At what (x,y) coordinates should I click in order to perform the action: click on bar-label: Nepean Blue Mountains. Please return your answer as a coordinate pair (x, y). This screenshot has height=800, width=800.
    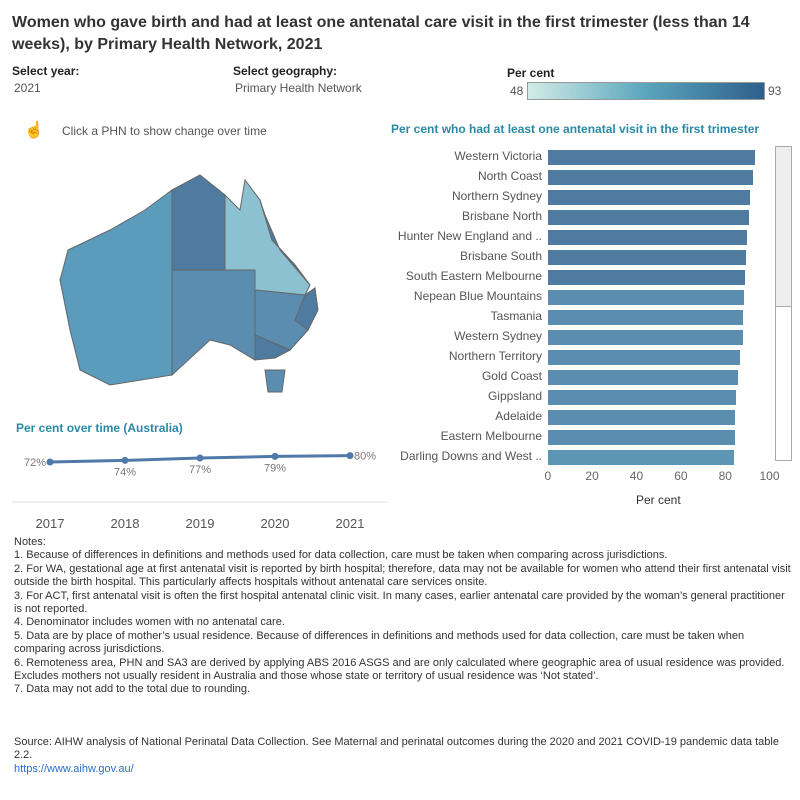
    Looking at the image, I should click on (477, 296).